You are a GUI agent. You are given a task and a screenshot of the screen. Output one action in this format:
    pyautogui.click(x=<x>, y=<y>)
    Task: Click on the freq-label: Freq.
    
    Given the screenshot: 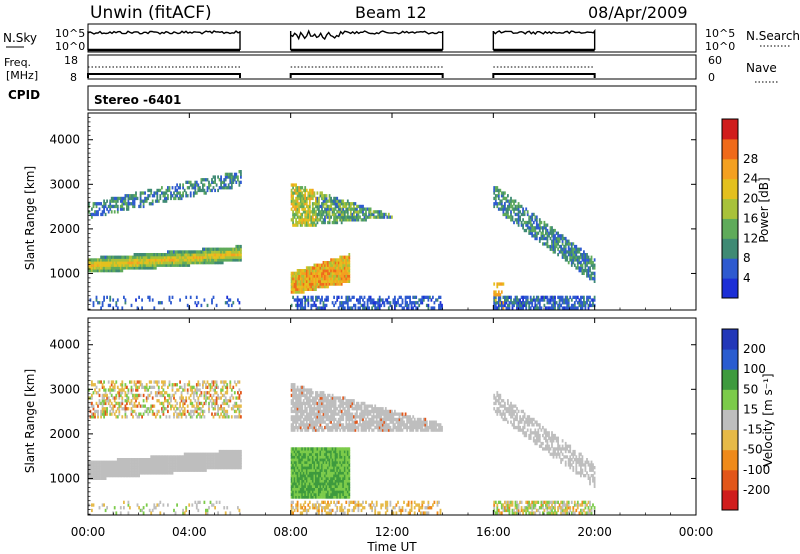 What is the action you would take?
    pyautogui.click(x=17, y=62)
    